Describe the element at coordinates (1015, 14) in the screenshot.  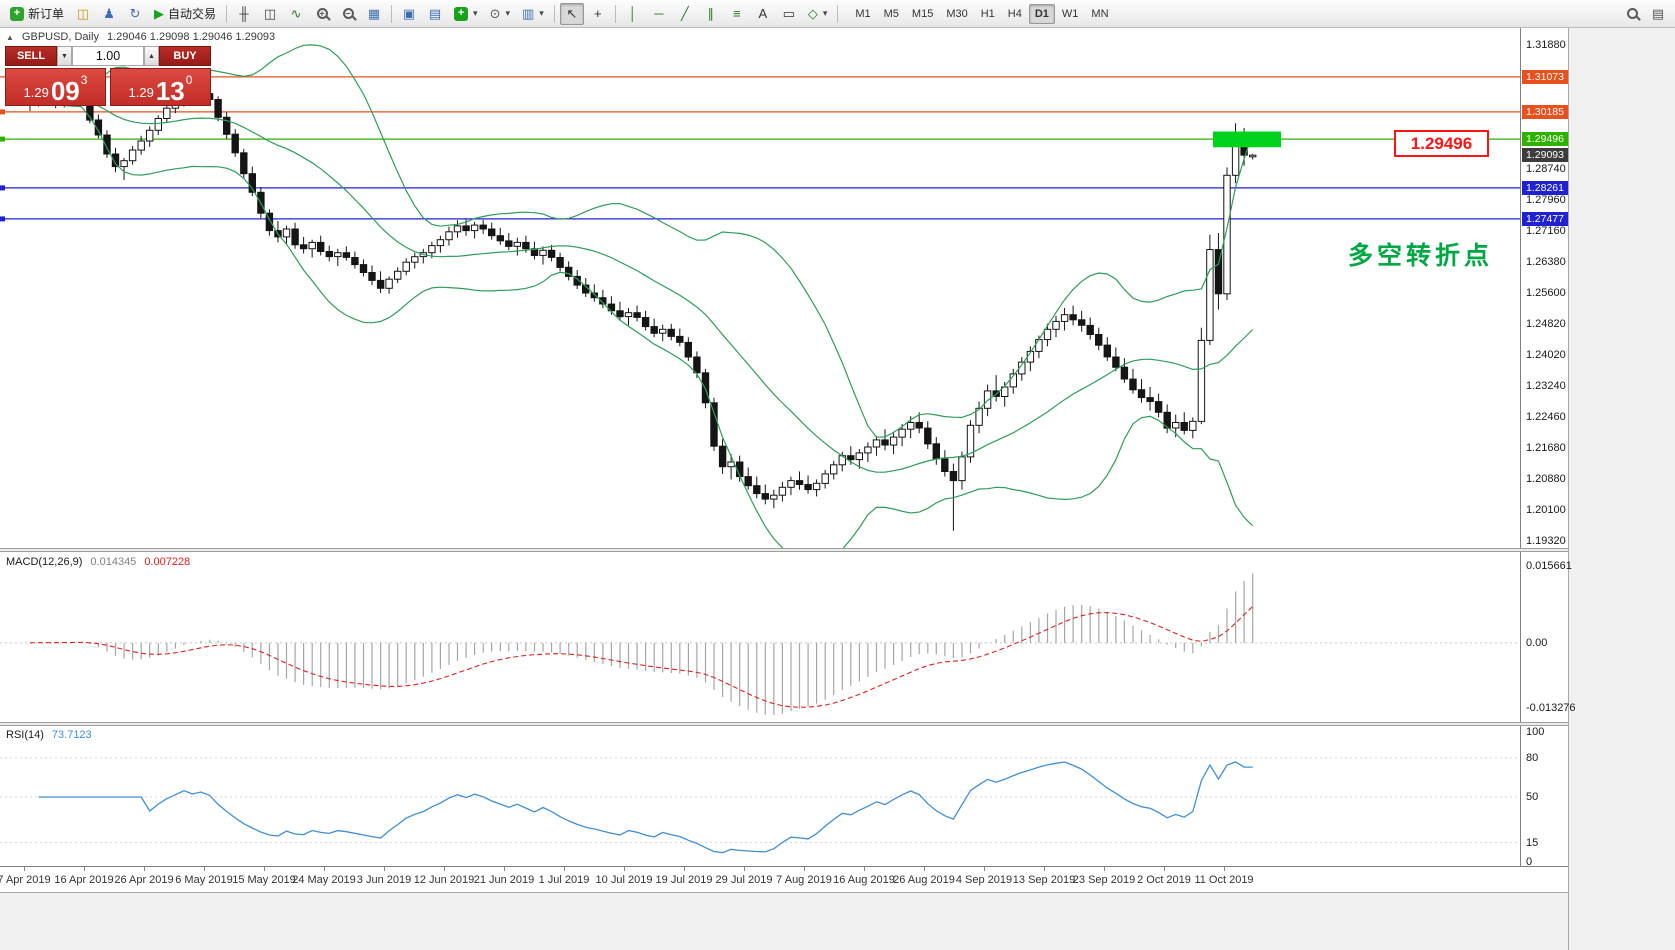
I see `timeframe-h4: H4` at that location.